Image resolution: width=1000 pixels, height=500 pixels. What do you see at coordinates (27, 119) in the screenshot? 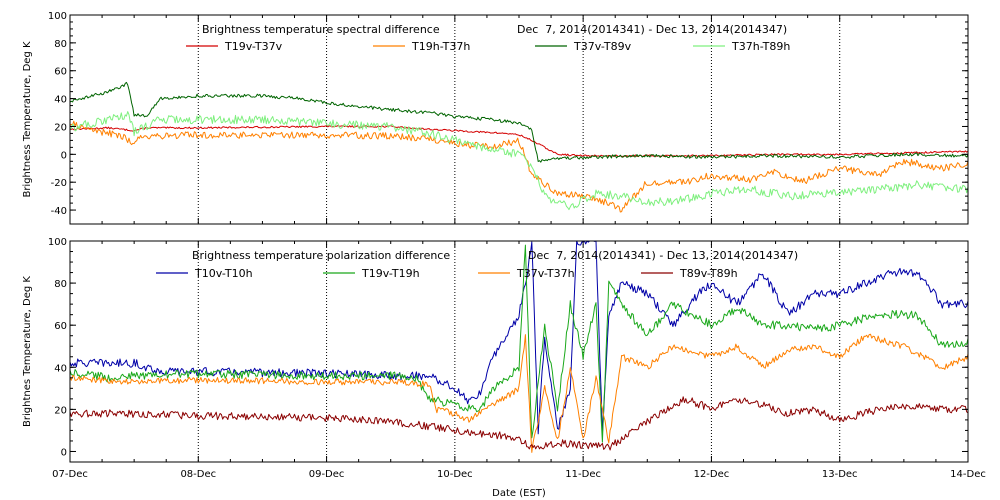
I see `y-axis-label: Brightness Temperature, Deg K` at bounding box center [27, 119].